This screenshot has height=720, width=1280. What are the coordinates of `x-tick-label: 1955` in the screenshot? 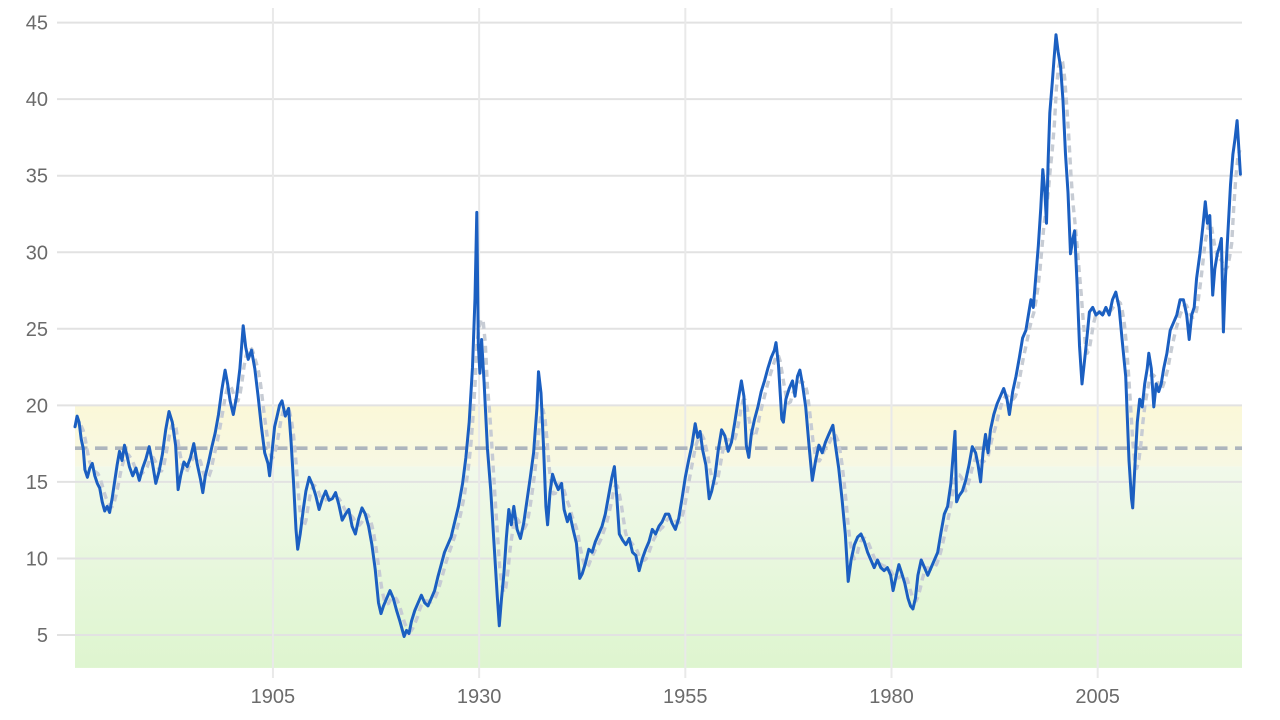 It's located at (685, 697).